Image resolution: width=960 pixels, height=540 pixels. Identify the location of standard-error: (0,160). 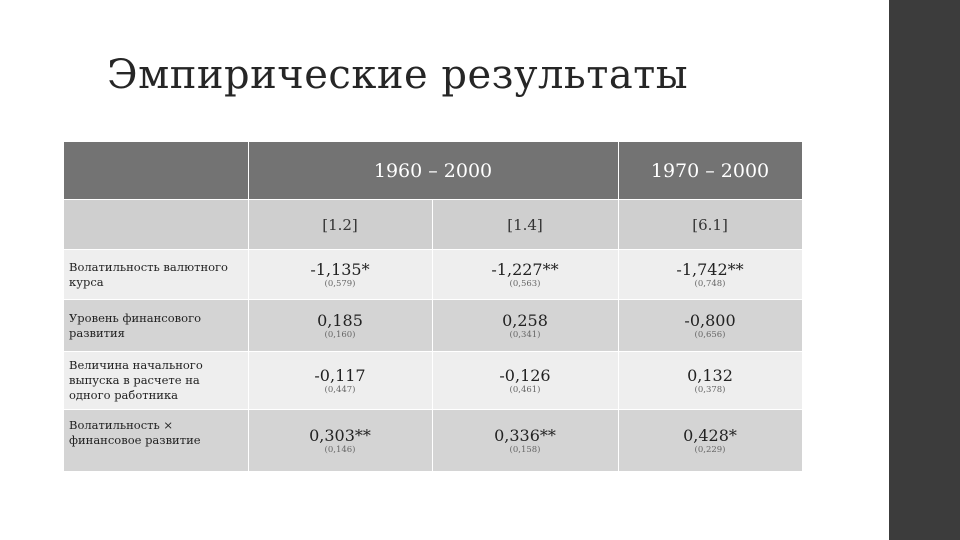
(340, 334).